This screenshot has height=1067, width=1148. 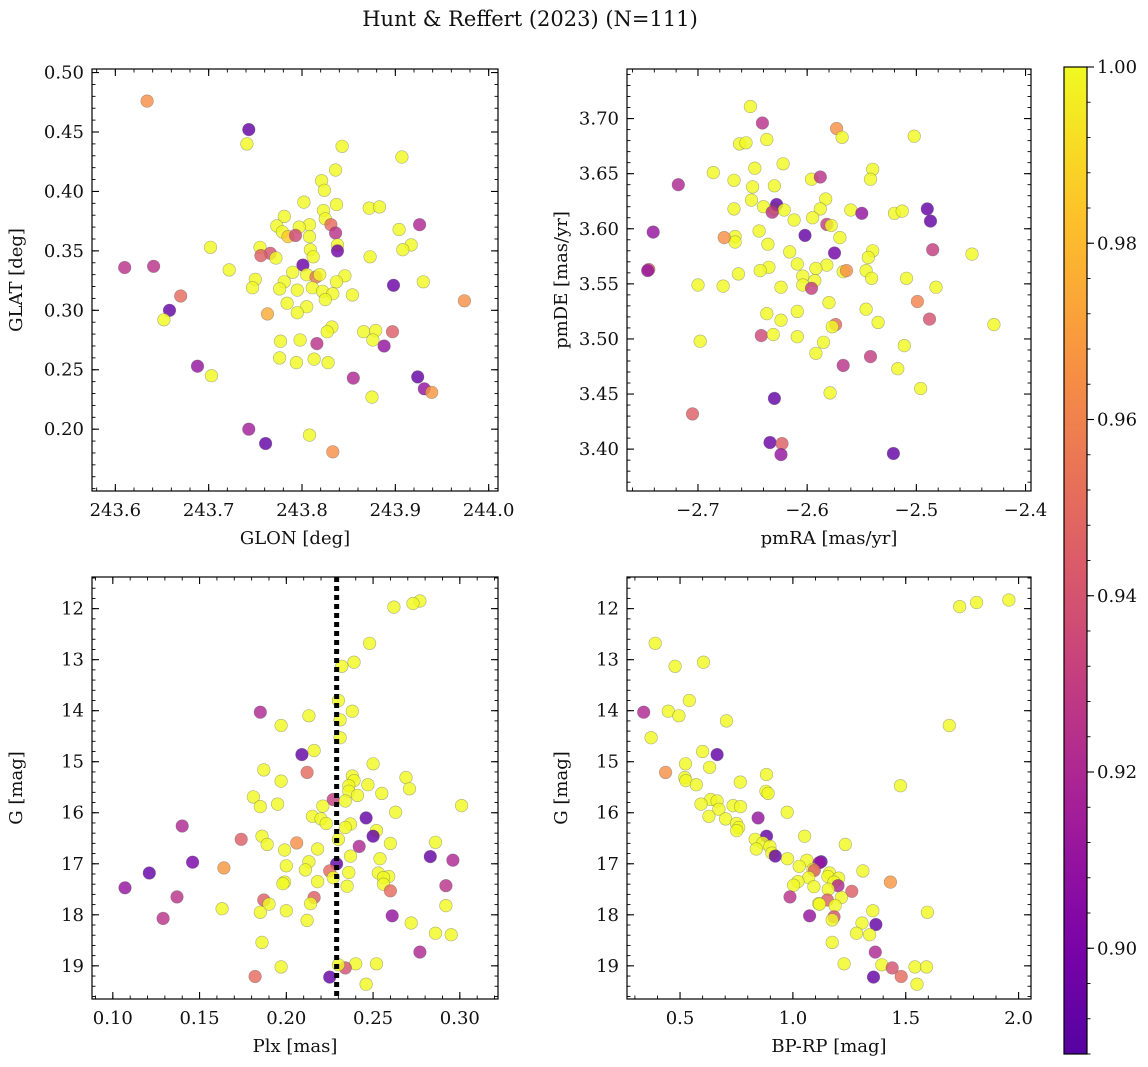 I want to click on y-tick-label: 18, so click(x=72, y=915).